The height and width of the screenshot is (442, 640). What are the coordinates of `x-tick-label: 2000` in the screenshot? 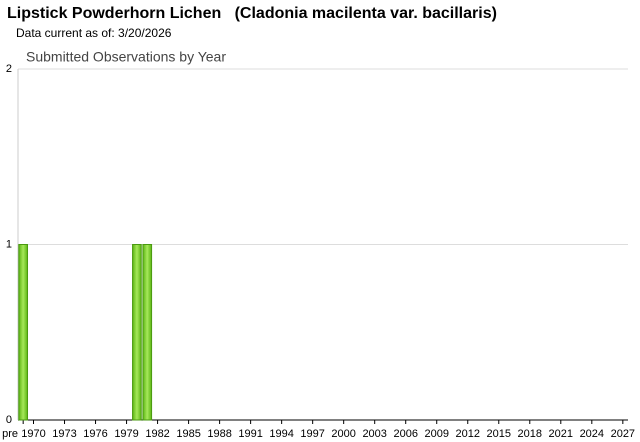 It's located at (343, 434).